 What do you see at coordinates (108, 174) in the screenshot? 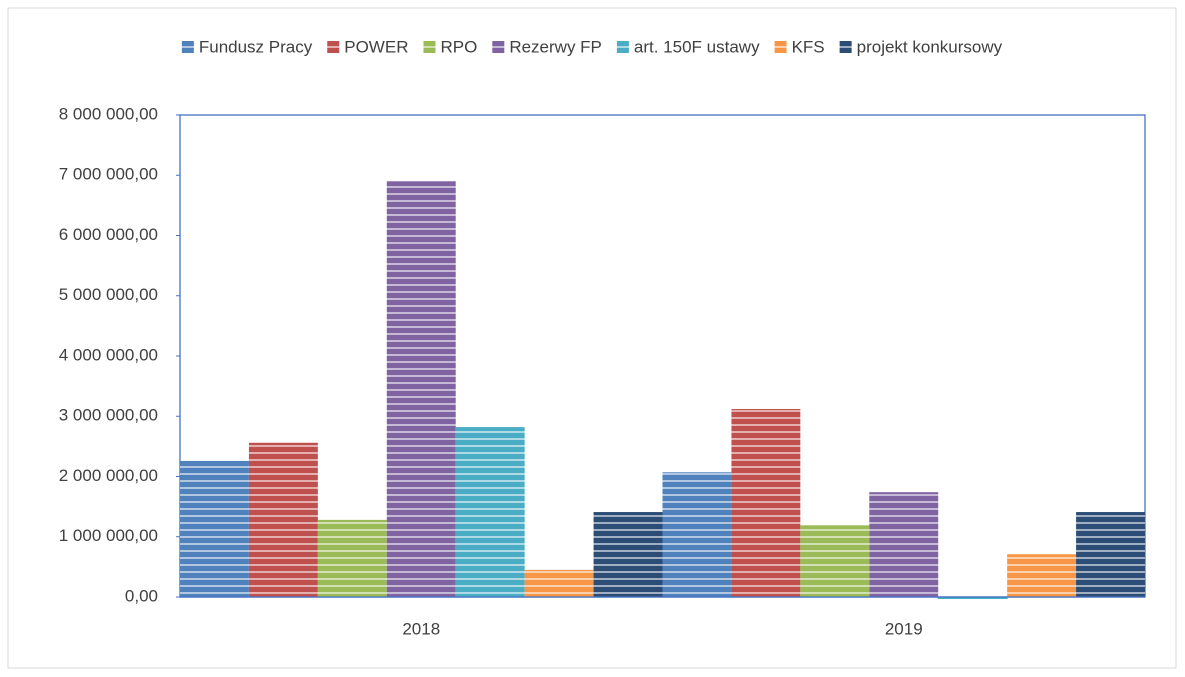
I see `y-tick-label: 7 000 000,00` at bounding box center [108, 174].